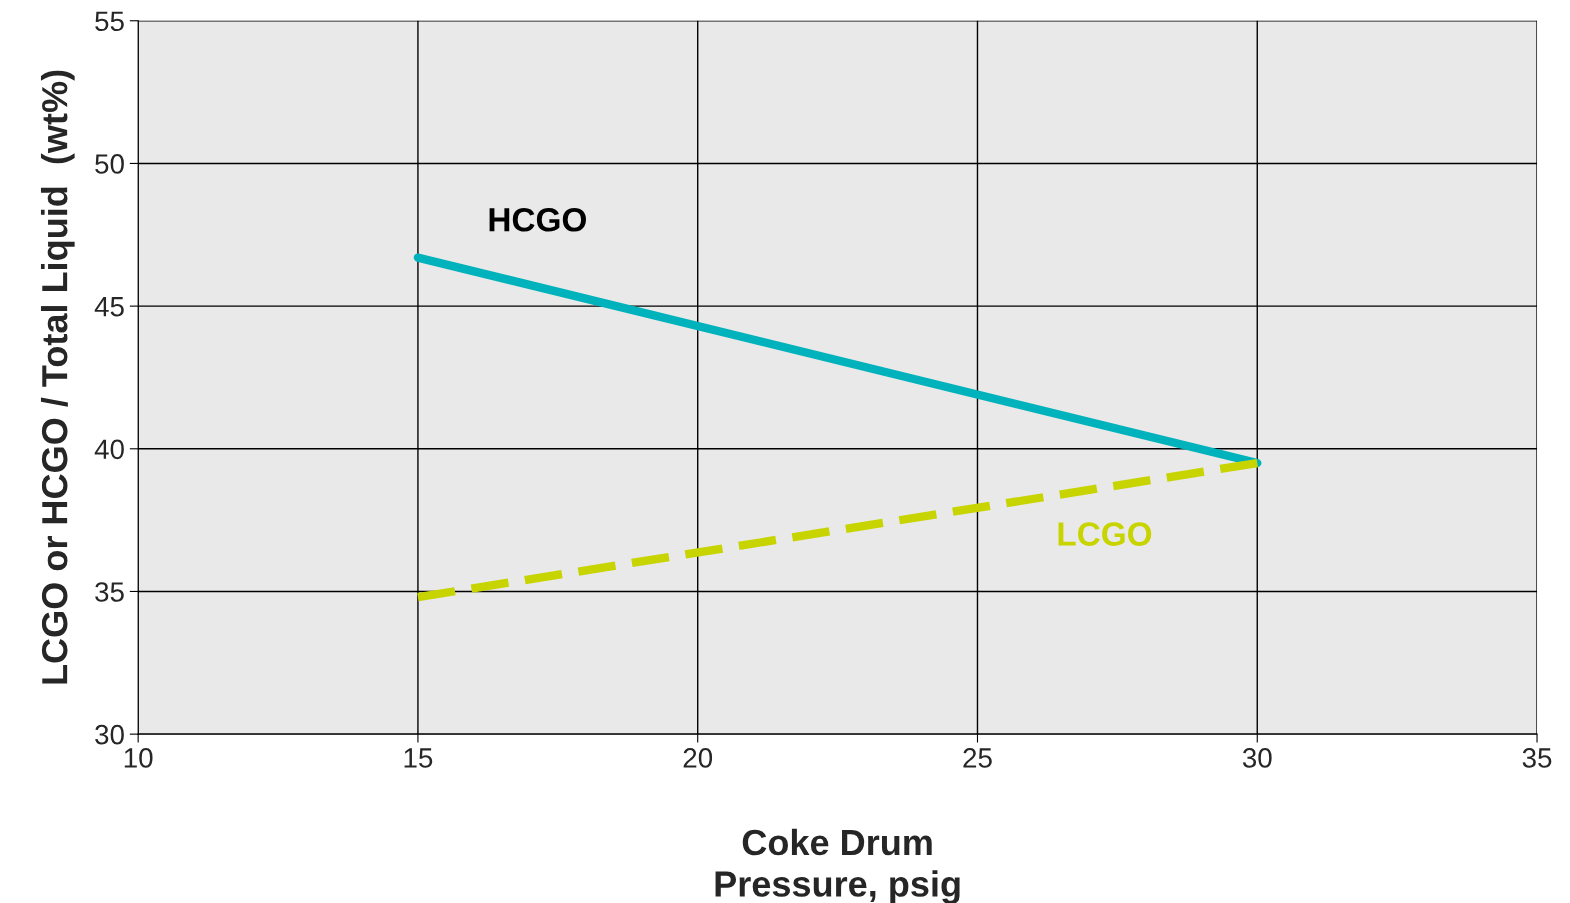 This screenshot has width=1570, height=903. Describe the element at coordinates (109, 449) in the screenshot. I see `y-tick-label: 40` at that location.